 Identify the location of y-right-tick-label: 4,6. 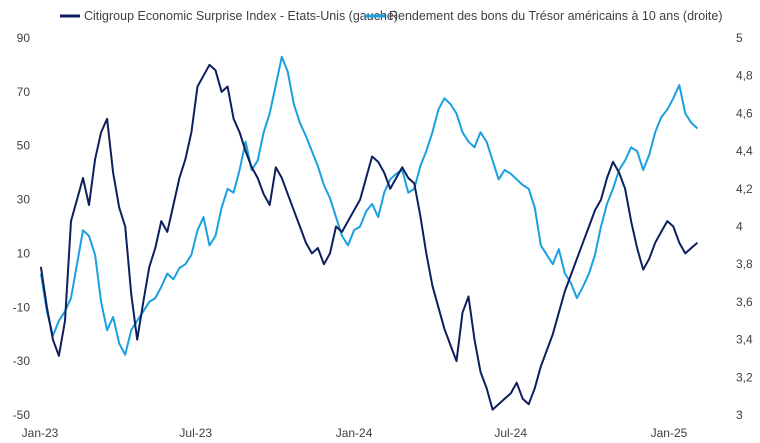
(744, 113).